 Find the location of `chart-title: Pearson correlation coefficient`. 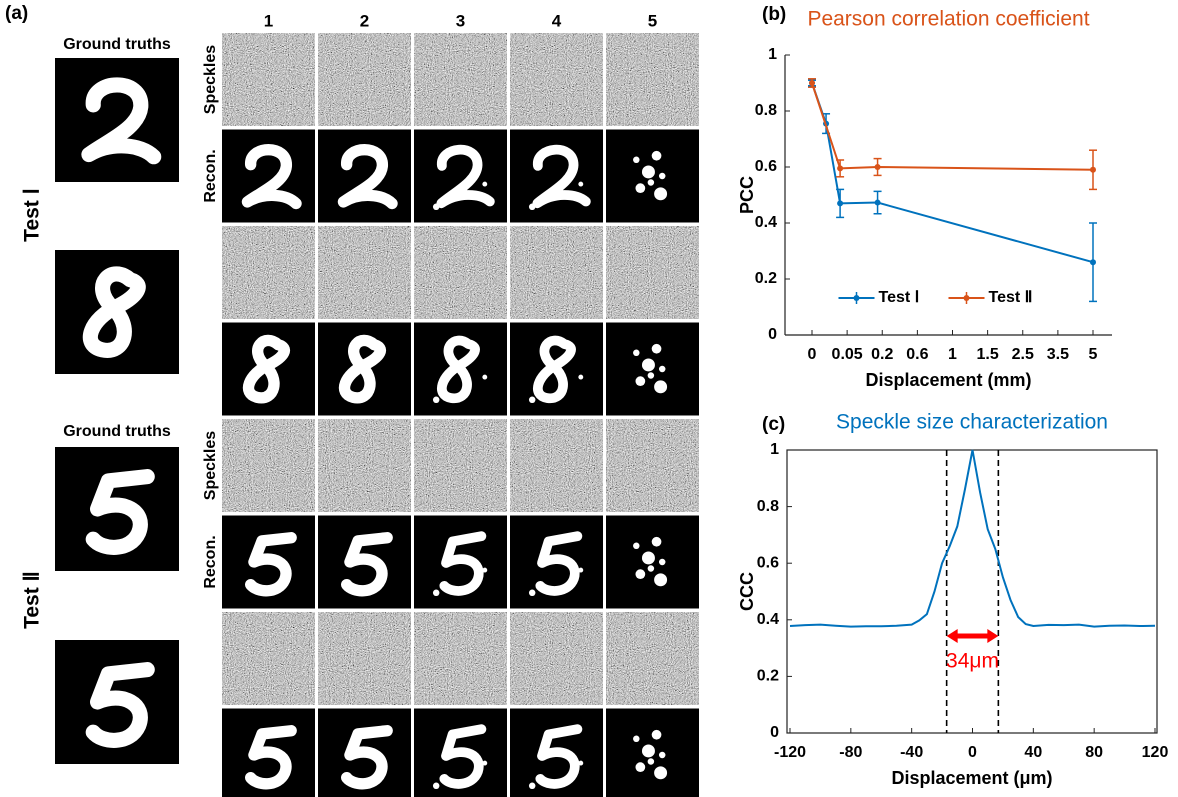

chart-title: Pearson correlation coefficient is located at coordinates (948, 19).